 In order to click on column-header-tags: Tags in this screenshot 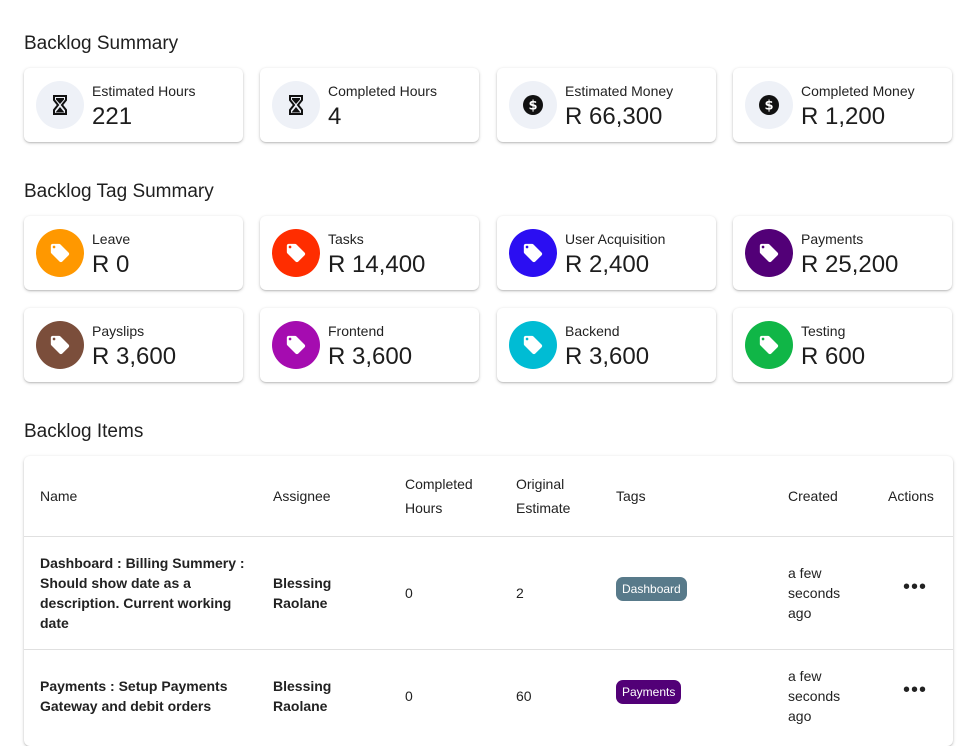, I will do `click(631, 496)`.